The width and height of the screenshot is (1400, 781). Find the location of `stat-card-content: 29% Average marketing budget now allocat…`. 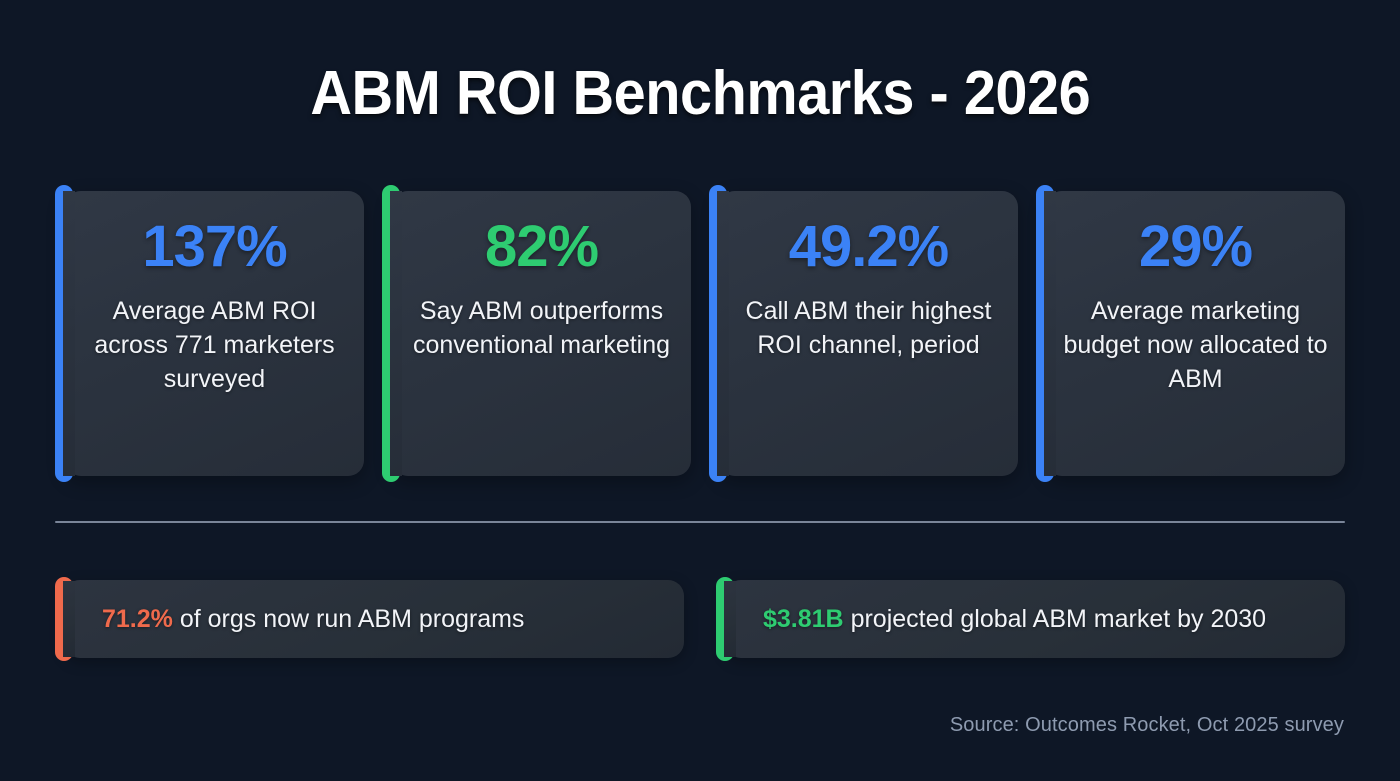

stat-card-content: 29% Average marketing budget now allocat… is located at coordinates (1195, 306).